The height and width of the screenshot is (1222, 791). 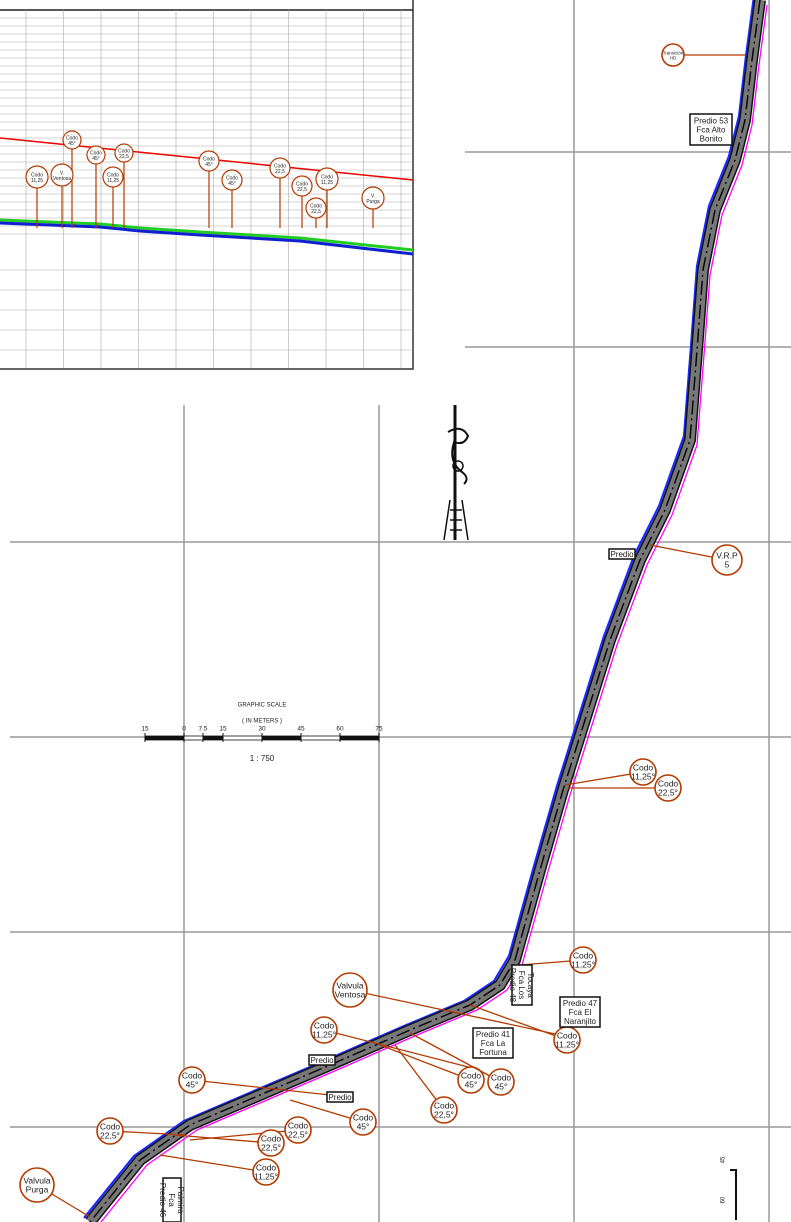 I want to click on label-text: Transición HD, so click(x=673, y=56).